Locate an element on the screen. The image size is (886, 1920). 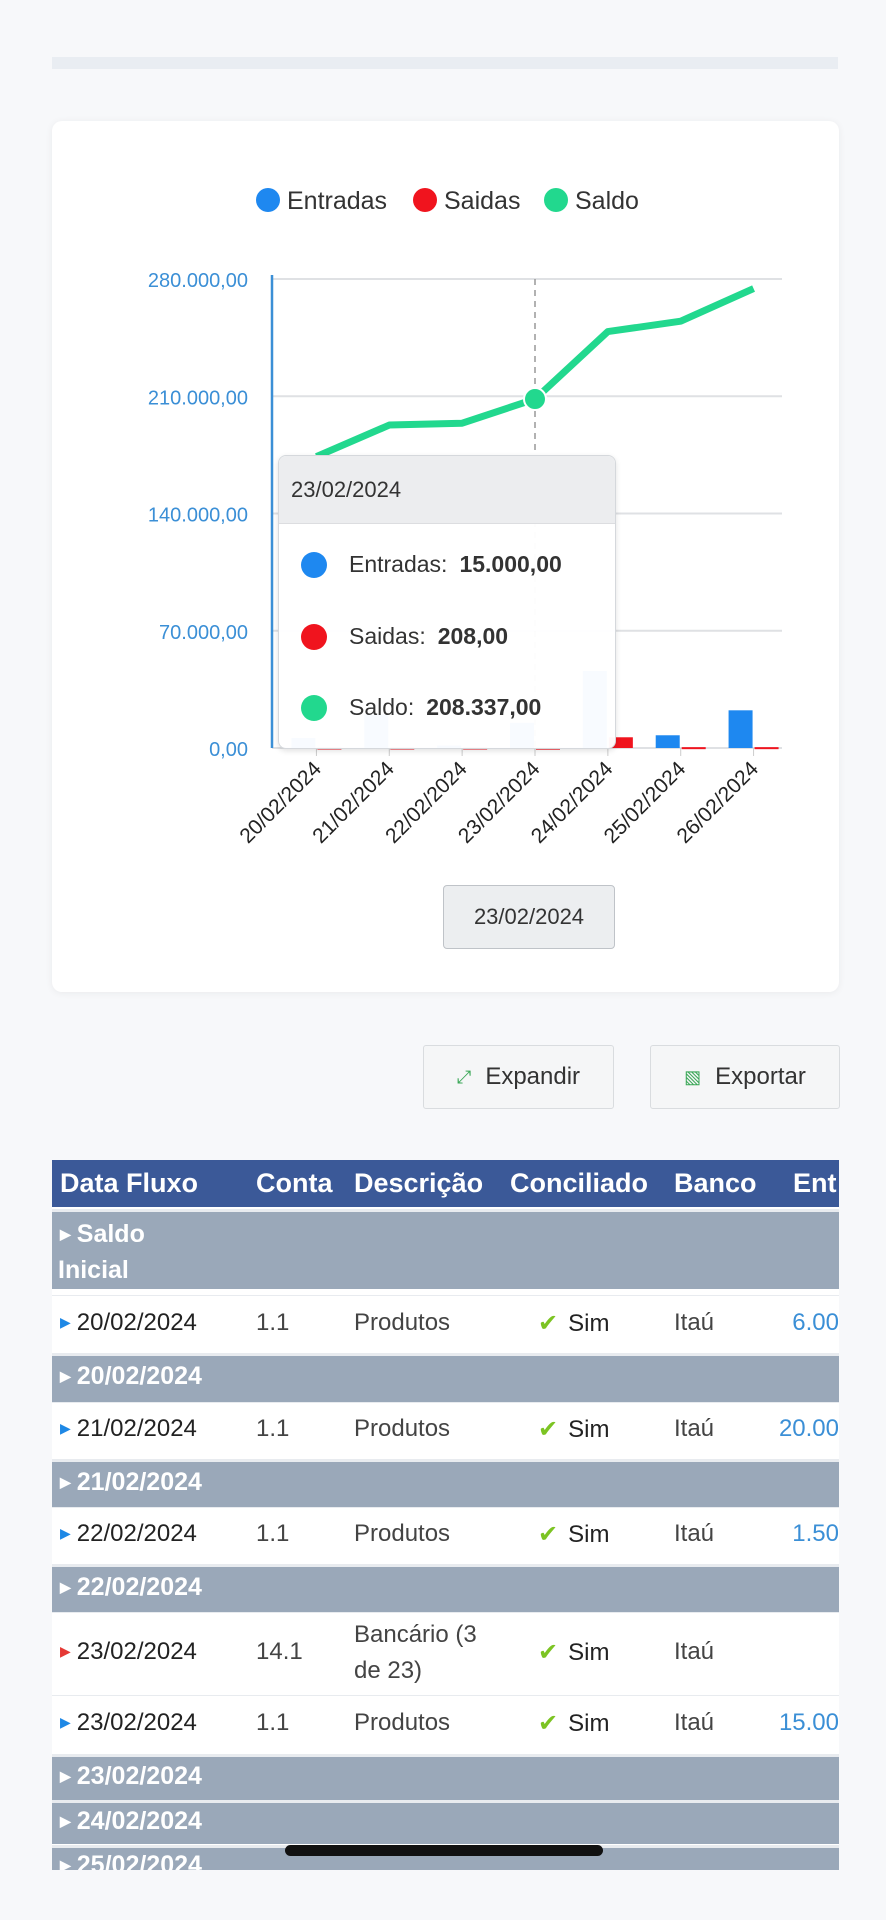
group-label: ▶ 24/02/2024 is located at coordinates (131, 1821).